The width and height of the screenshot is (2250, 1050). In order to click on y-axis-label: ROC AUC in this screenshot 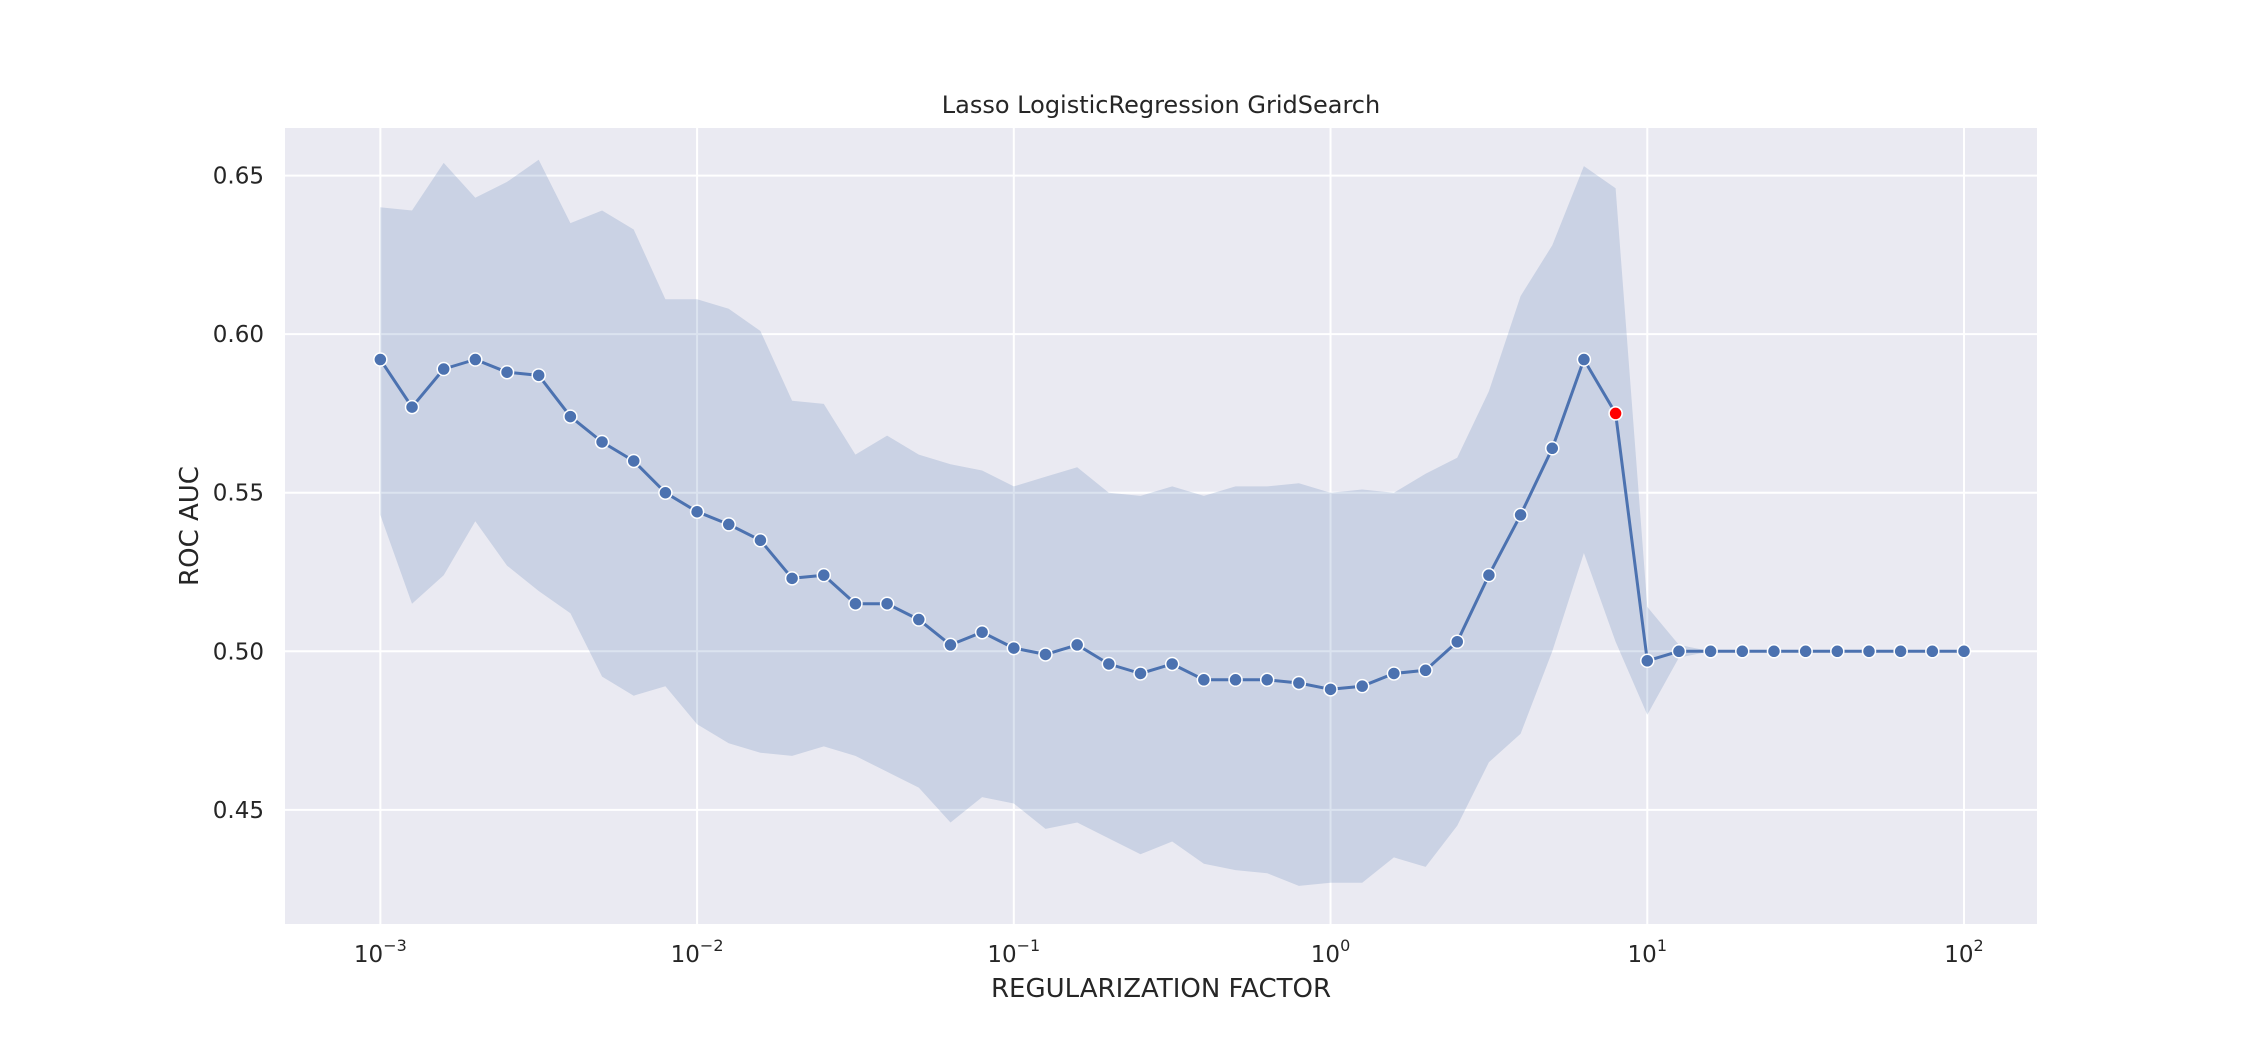, I will do `click(190, 526)`.